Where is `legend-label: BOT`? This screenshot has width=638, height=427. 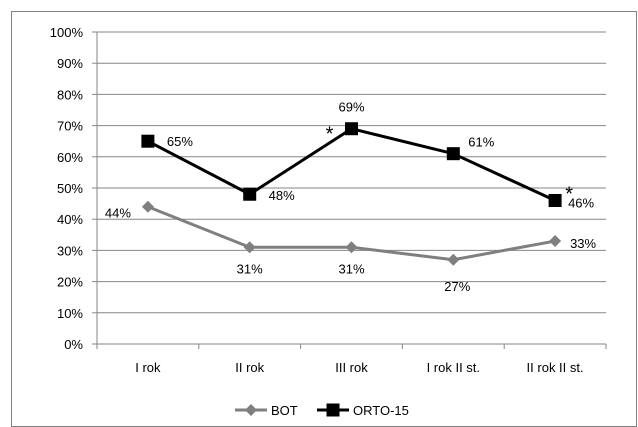 legend-label: BOT is located at coordinates (284, 410).